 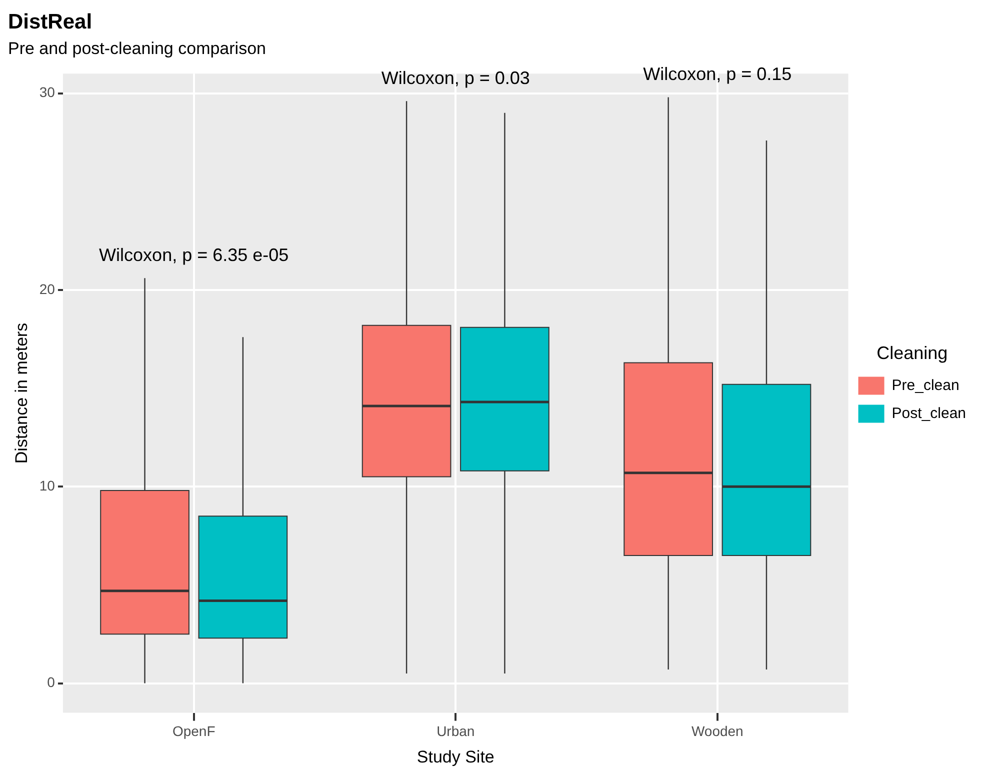 I want to click on chart-title: DistReal, so click(x=50, y=22).